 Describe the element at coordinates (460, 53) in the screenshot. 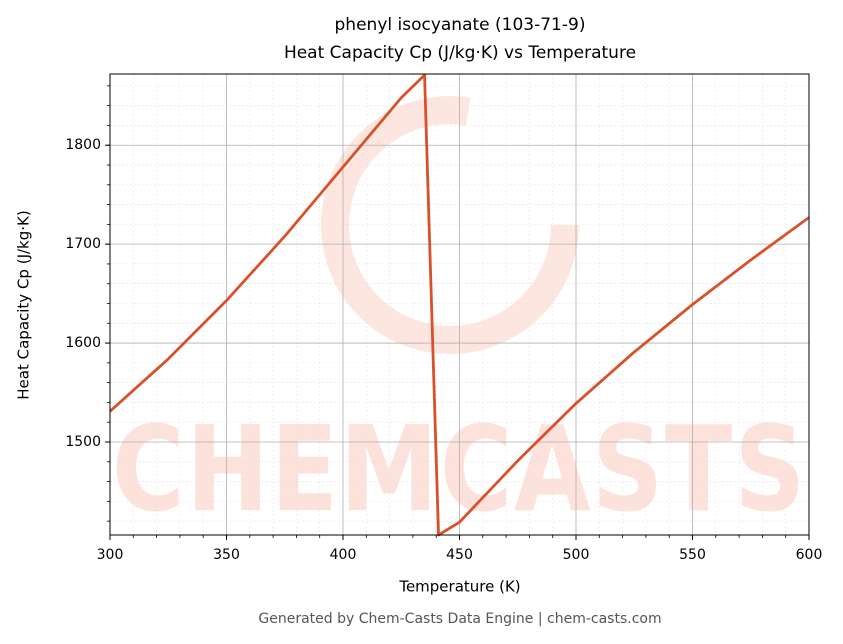

I see `chart-subtitle: Heat Capacity Cp (J/kg·K) vs Temperature` at that location.